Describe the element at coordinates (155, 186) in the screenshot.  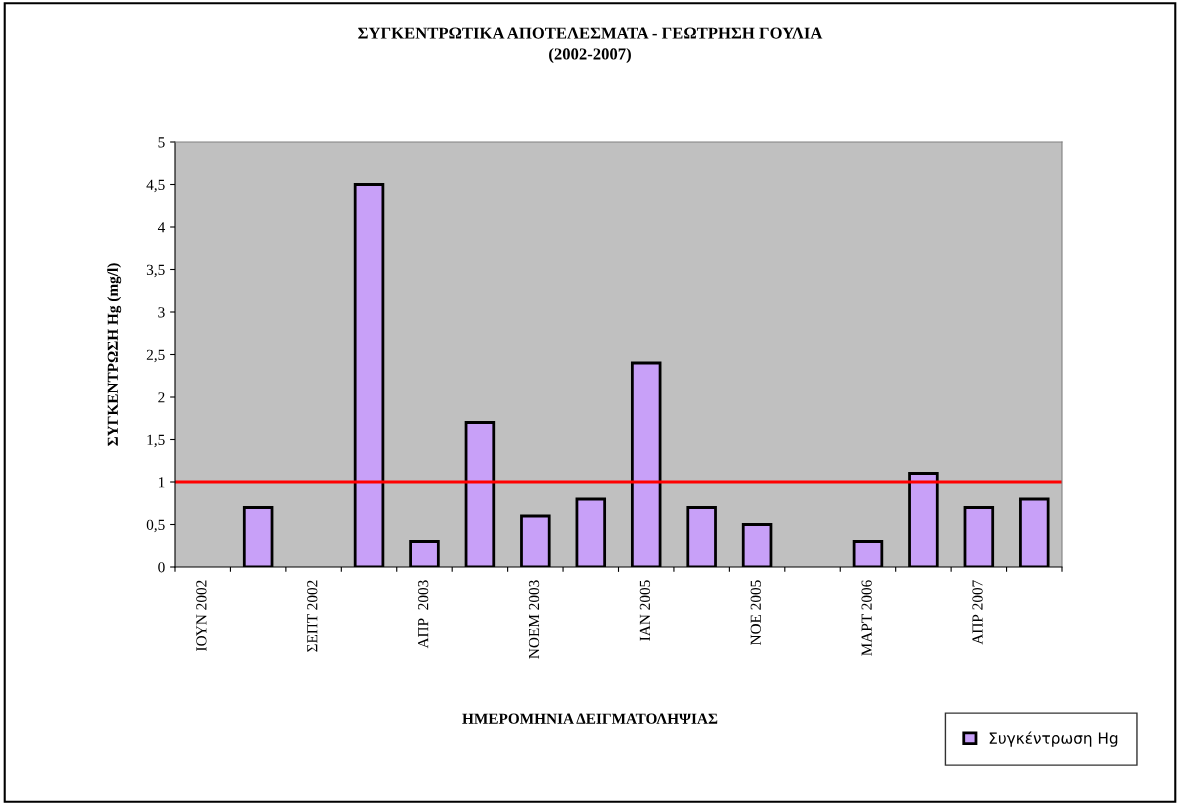
I see `y-tick-label: 4,5` at that location.